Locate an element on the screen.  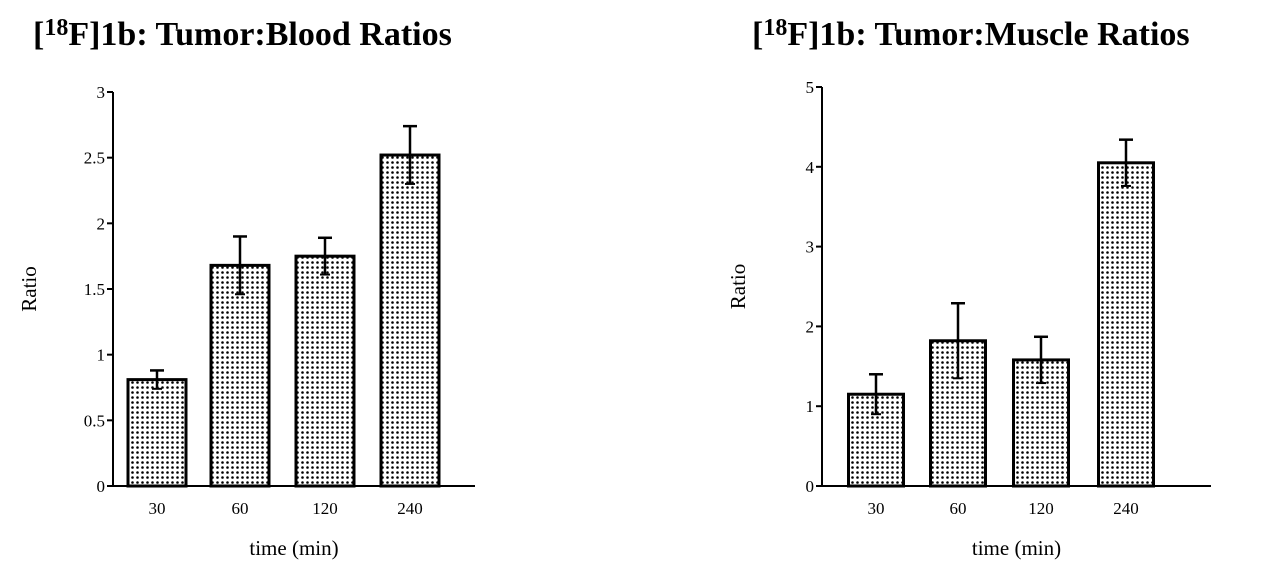
chart-1-y-tick-label: 1 is located at coordinates (101, 355).